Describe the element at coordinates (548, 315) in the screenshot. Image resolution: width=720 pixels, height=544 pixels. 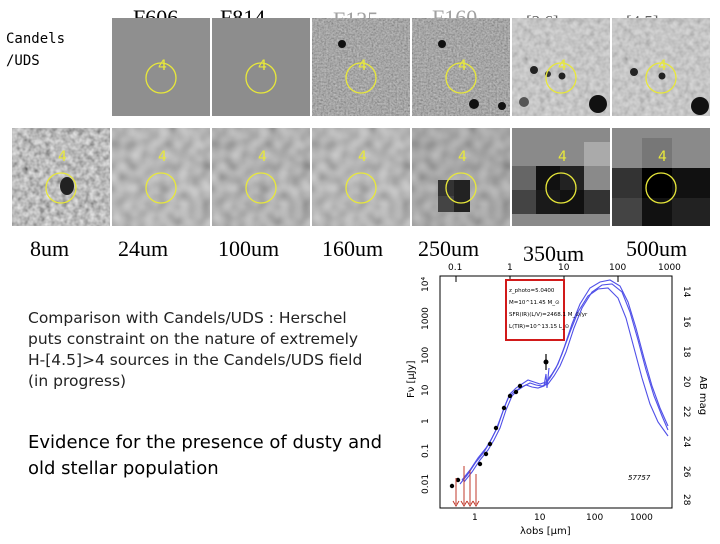
I see `legend-line: SFR(IR)(L/V)=2468.1 M_⊙/yr` at that location.